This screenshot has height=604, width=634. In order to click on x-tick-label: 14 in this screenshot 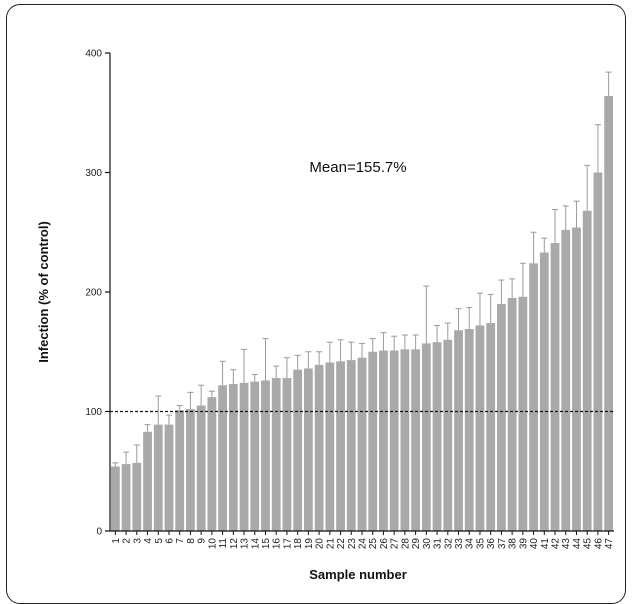, I will do `click(255, 544)`.